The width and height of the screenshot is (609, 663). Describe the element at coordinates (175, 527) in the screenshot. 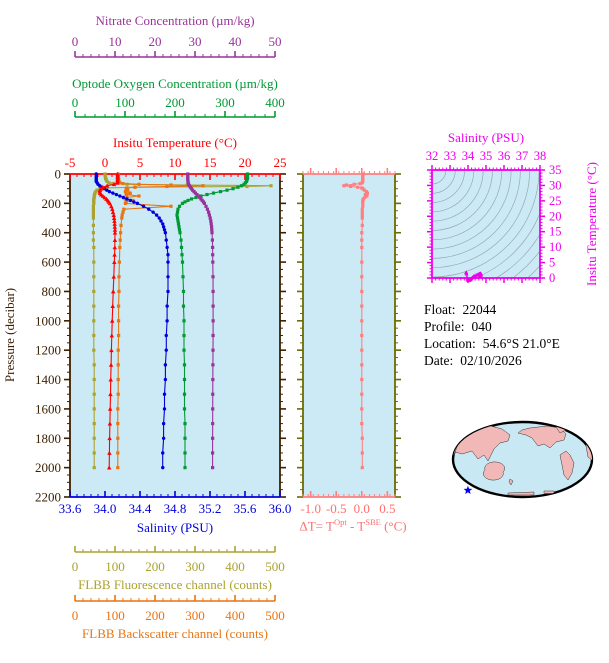

I see `axis-title: Salinity (PSU)` at that location.